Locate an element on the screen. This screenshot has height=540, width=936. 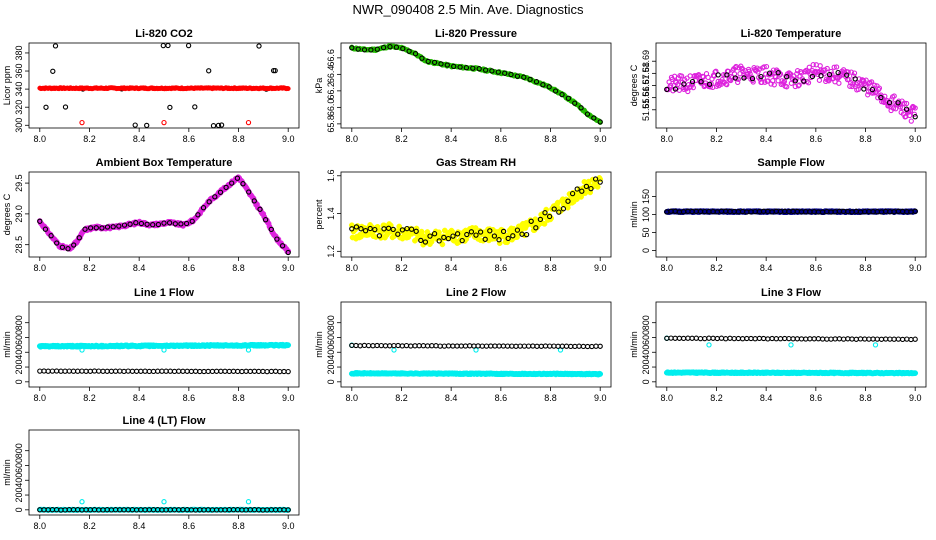
y-tick-label: 400 is located at coordinates (19, 352).